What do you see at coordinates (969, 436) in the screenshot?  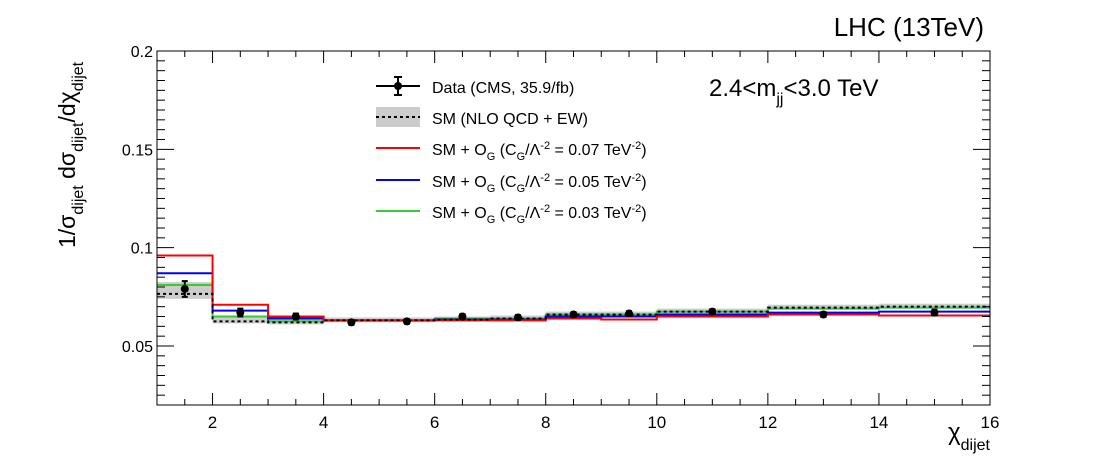 I see `x-axis-label: χdijet` at bounding box center [969, 436].